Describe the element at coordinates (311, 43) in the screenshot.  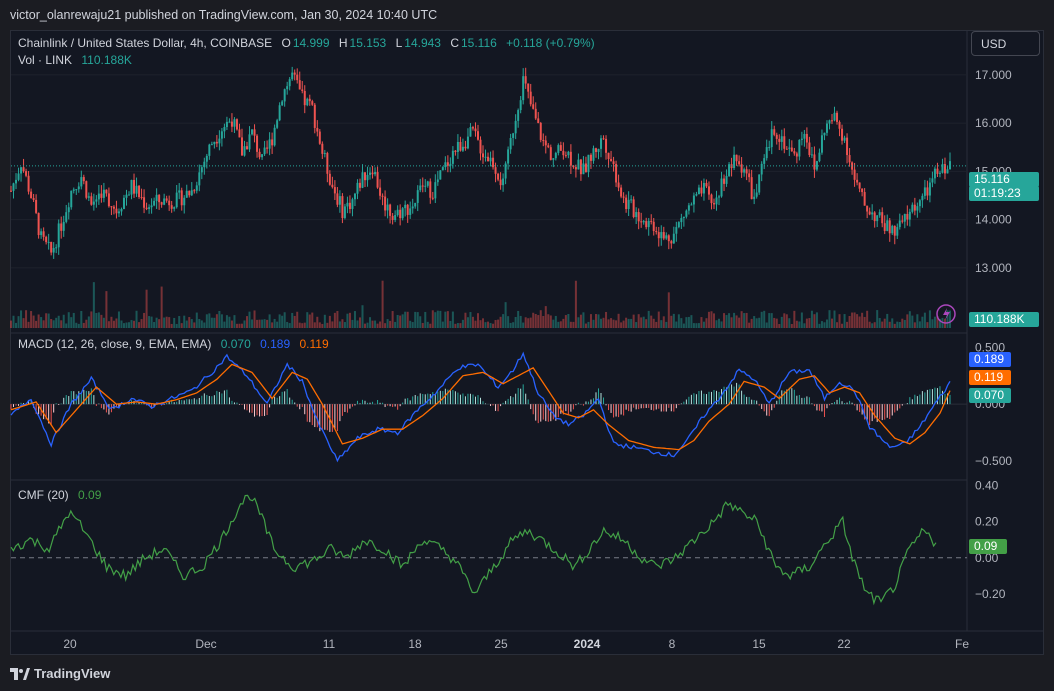
I see `open-value: 14.999` at that location.